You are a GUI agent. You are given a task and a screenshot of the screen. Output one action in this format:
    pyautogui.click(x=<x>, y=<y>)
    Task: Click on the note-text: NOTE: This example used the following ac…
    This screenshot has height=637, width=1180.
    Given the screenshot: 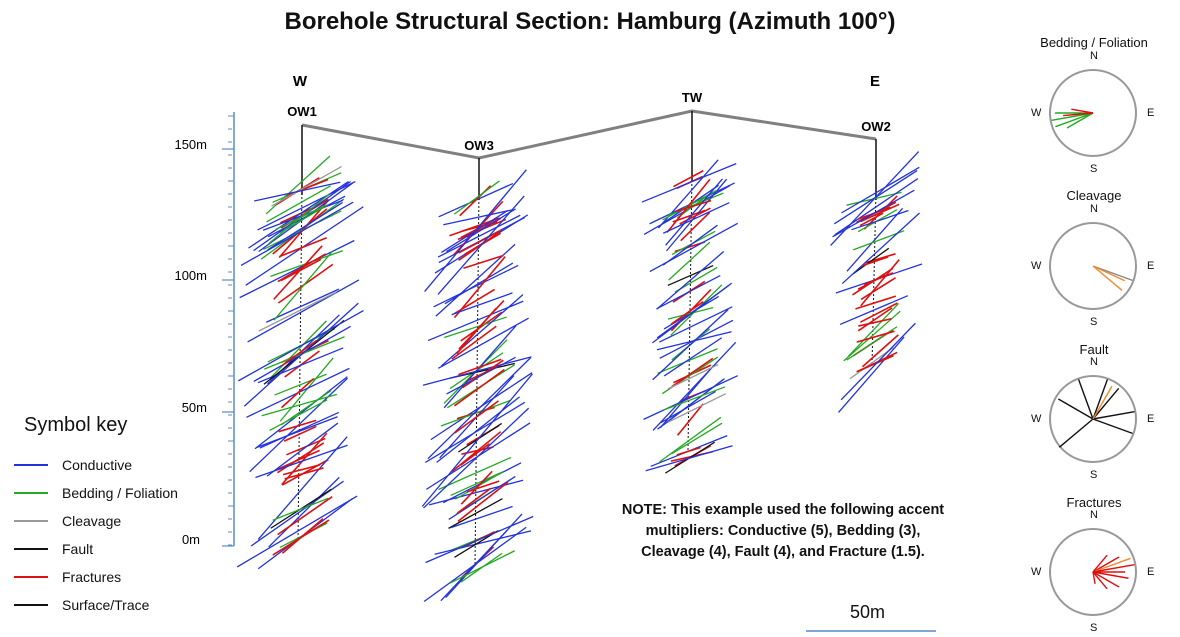 What is the action you would take?
    pyautogui.click(x=783, y=531)
    